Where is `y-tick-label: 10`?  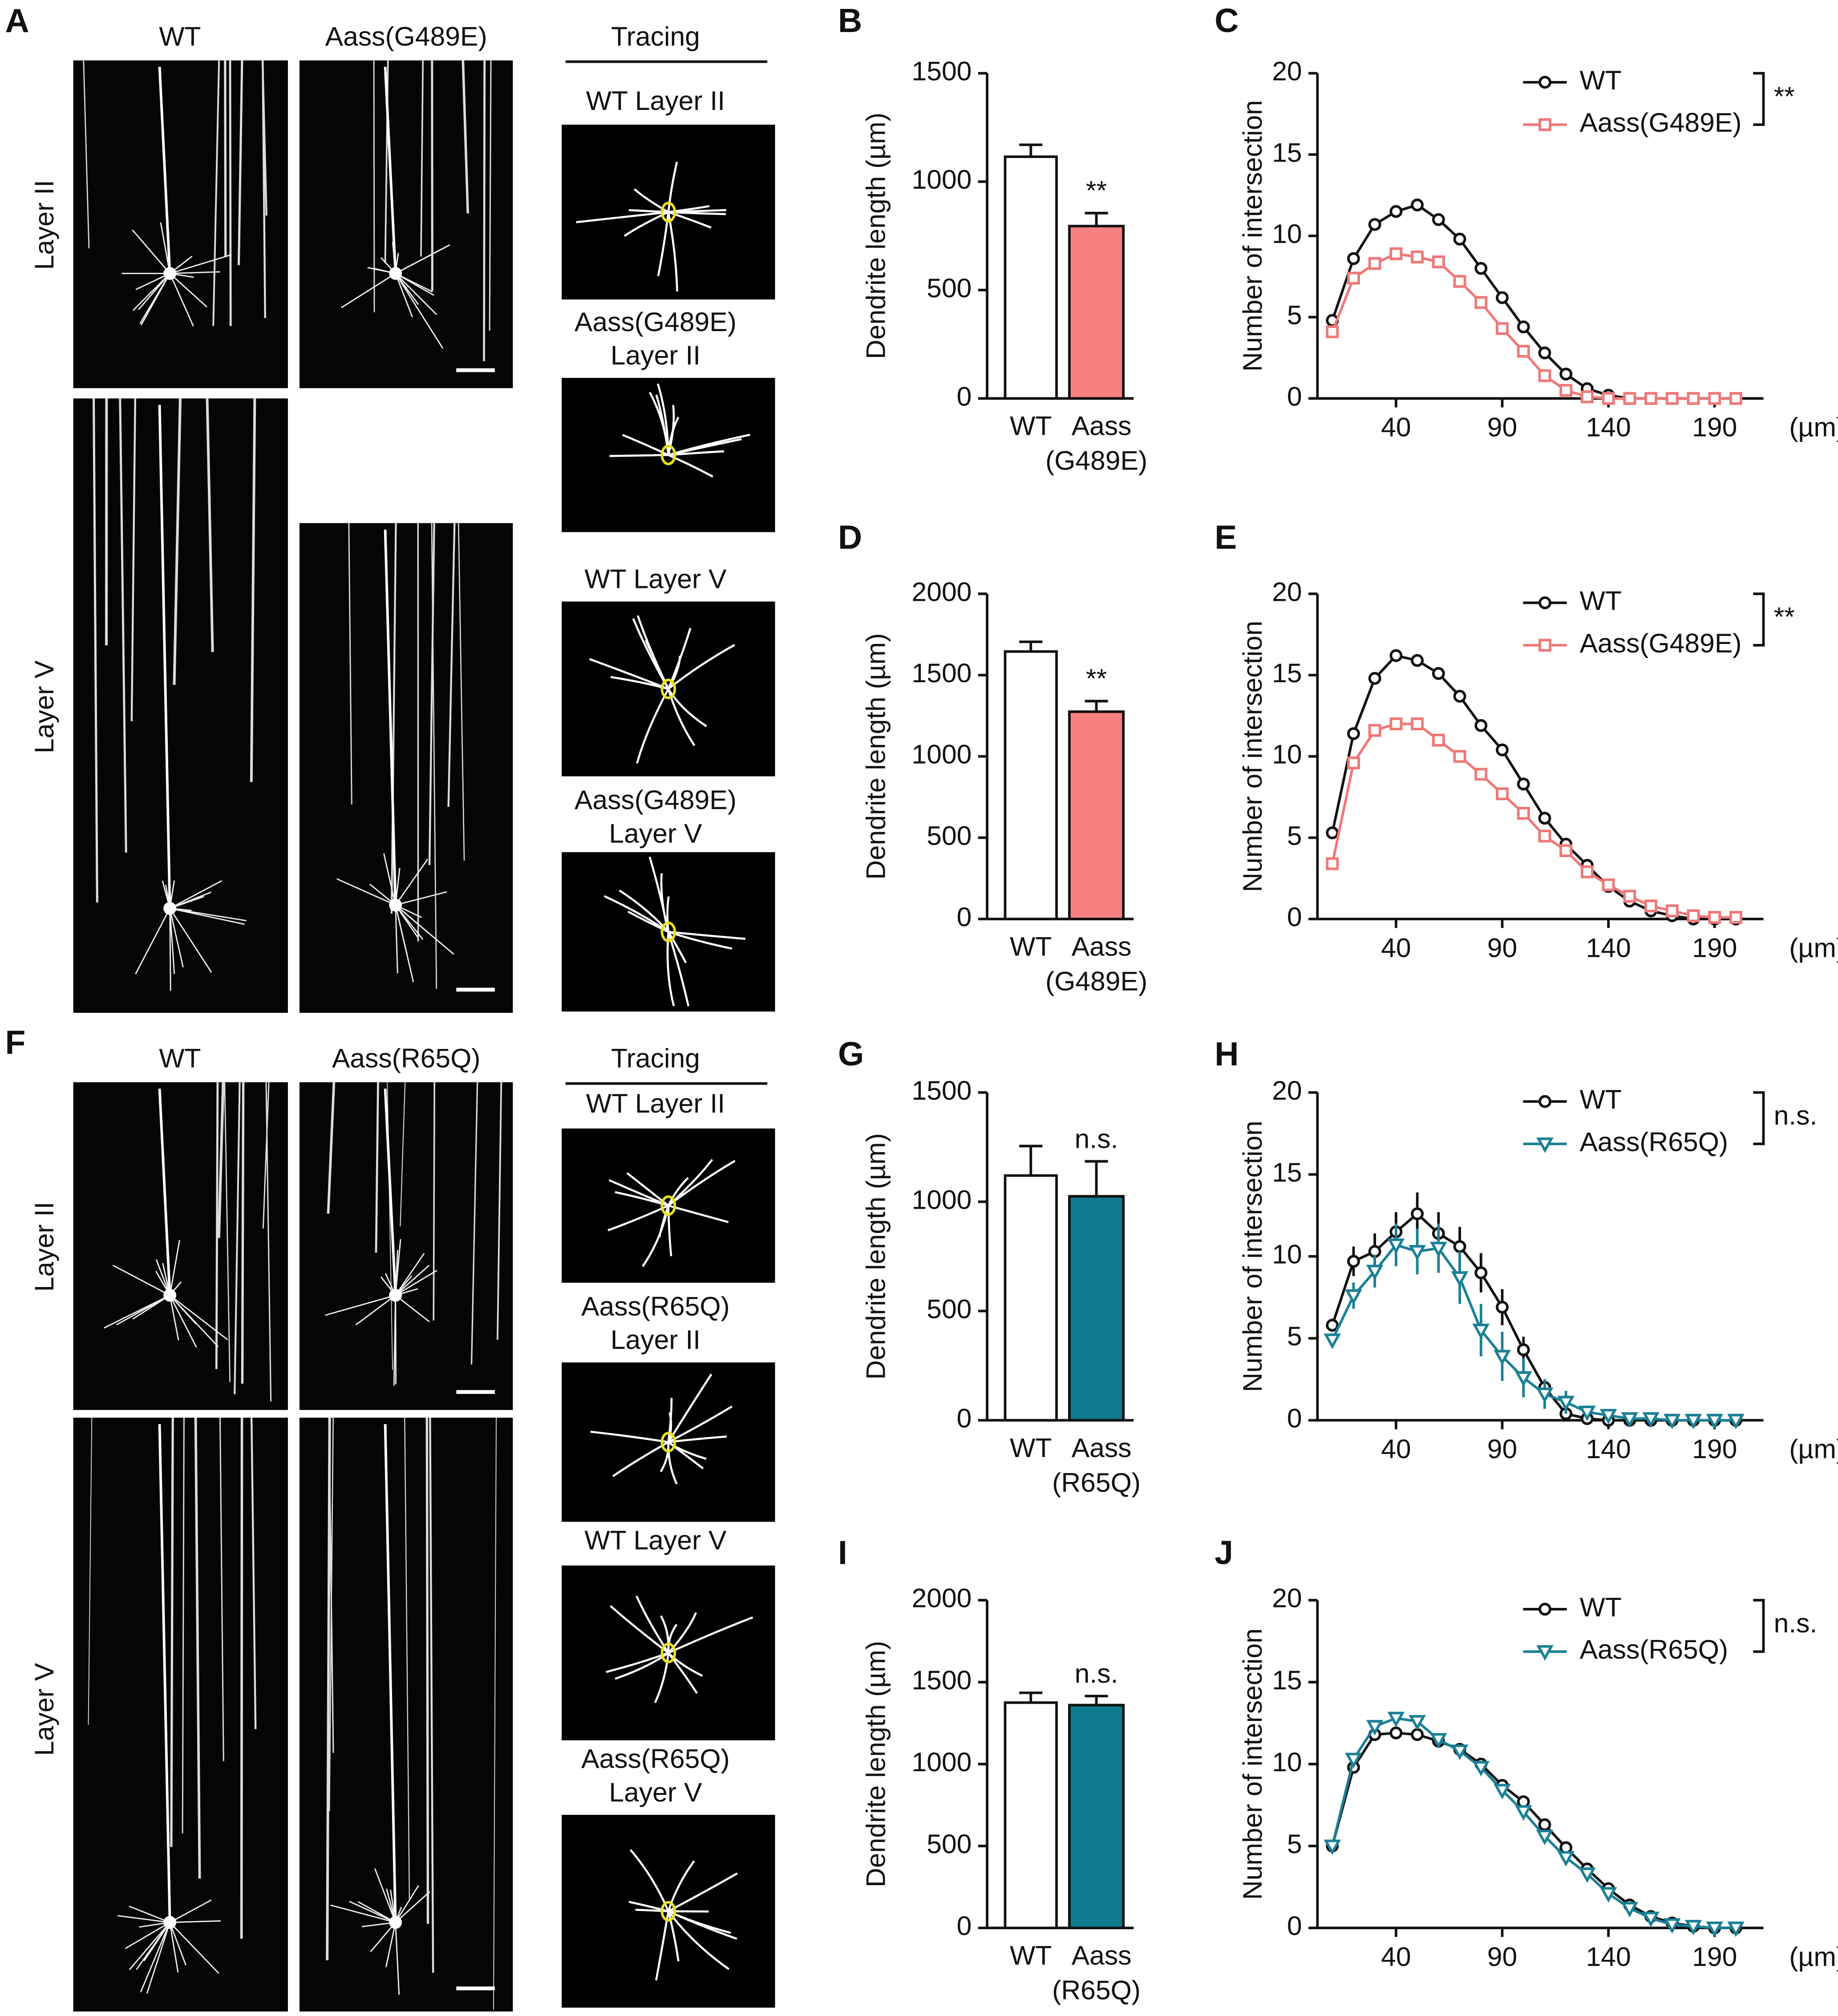
y-tick-label: 10 is located at coordinates (1287, 754).